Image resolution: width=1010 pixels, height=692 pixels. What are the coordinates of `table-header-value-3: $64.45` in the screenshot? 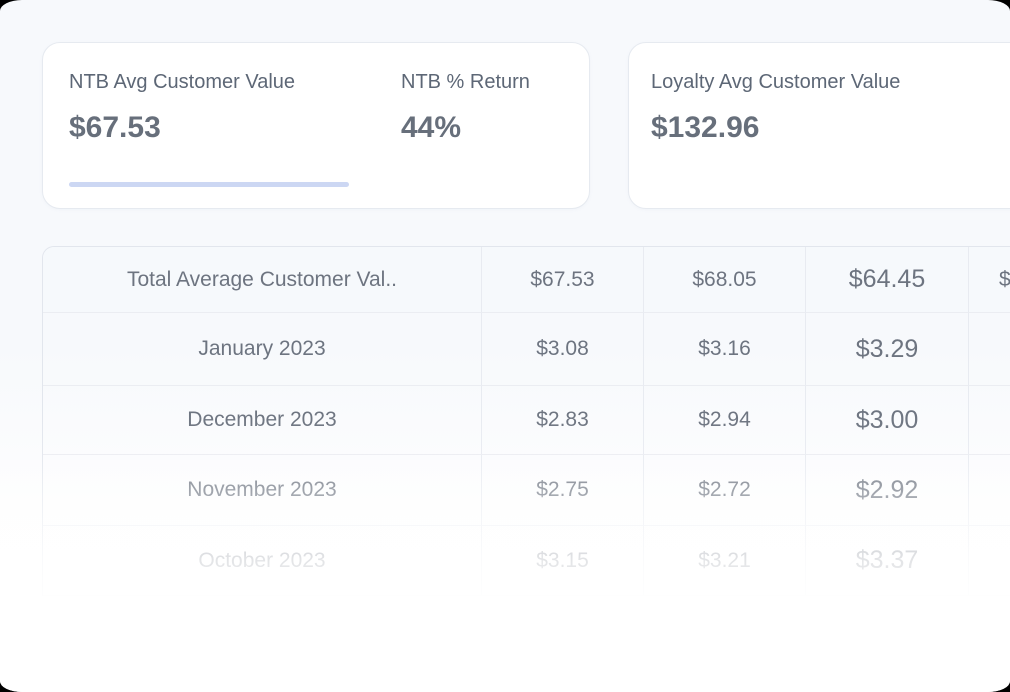 It's located at (887, 280).